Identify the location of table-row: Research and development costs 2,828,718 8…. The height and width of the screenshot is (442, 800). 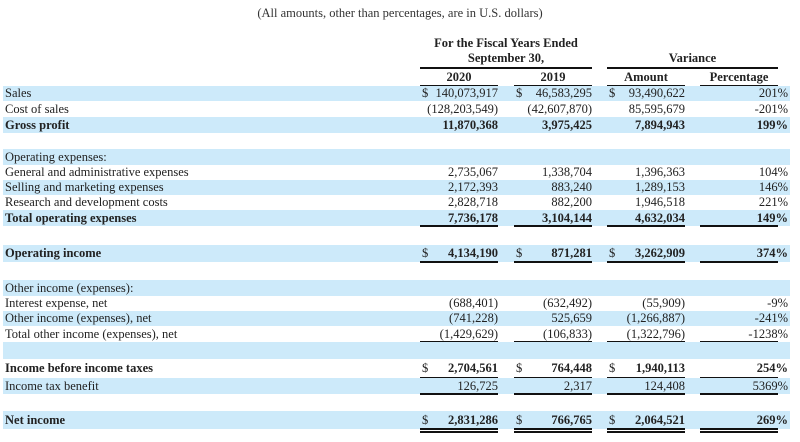
(396, 202).